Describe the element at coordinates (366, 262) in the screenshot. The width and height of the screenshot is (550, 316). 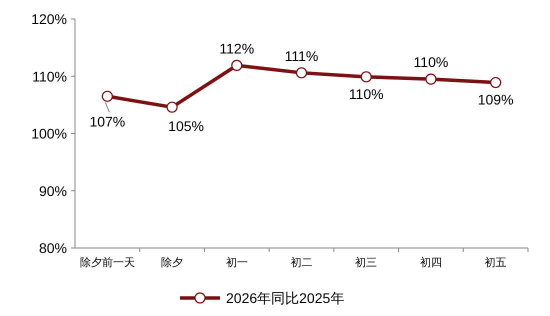
I see `x-tick-label: 初三` at that location.